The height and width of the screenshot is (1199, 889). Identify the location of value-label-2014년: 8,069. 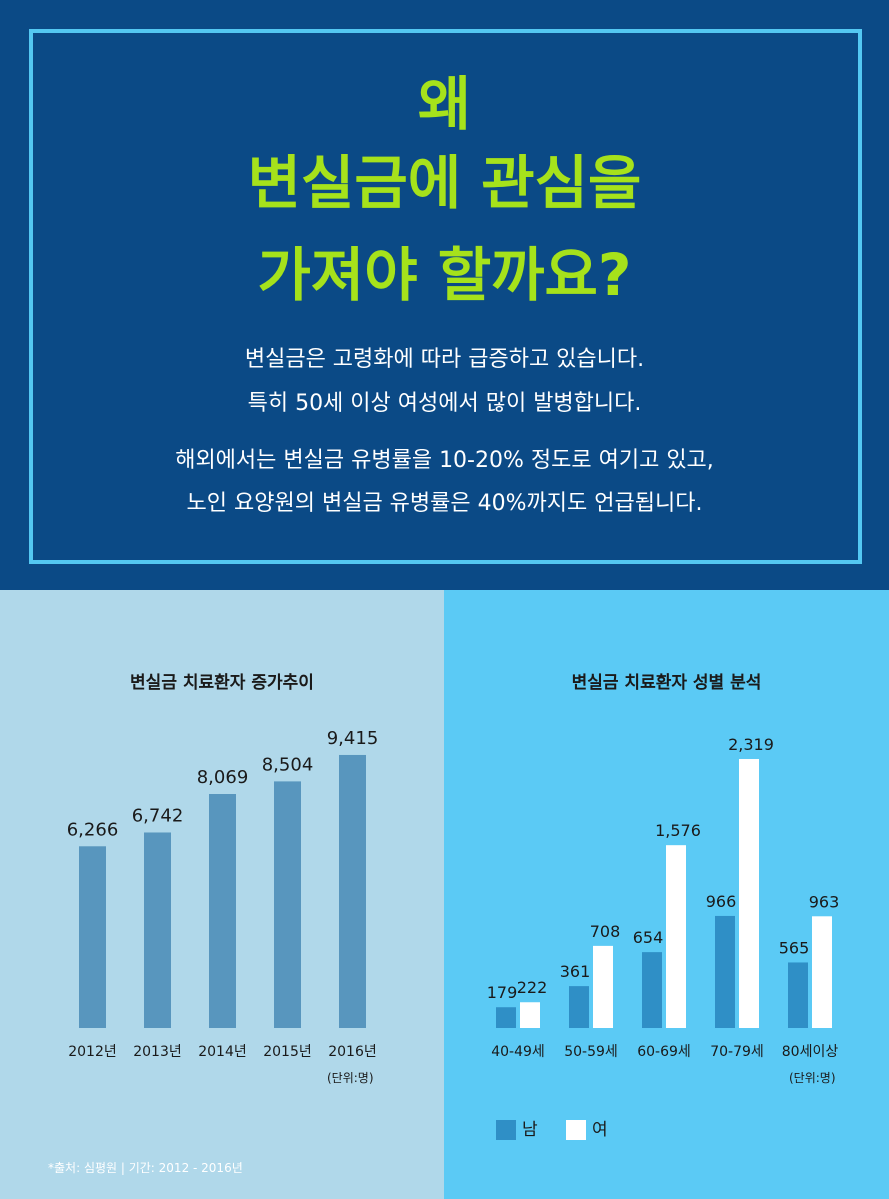
(223, 777).